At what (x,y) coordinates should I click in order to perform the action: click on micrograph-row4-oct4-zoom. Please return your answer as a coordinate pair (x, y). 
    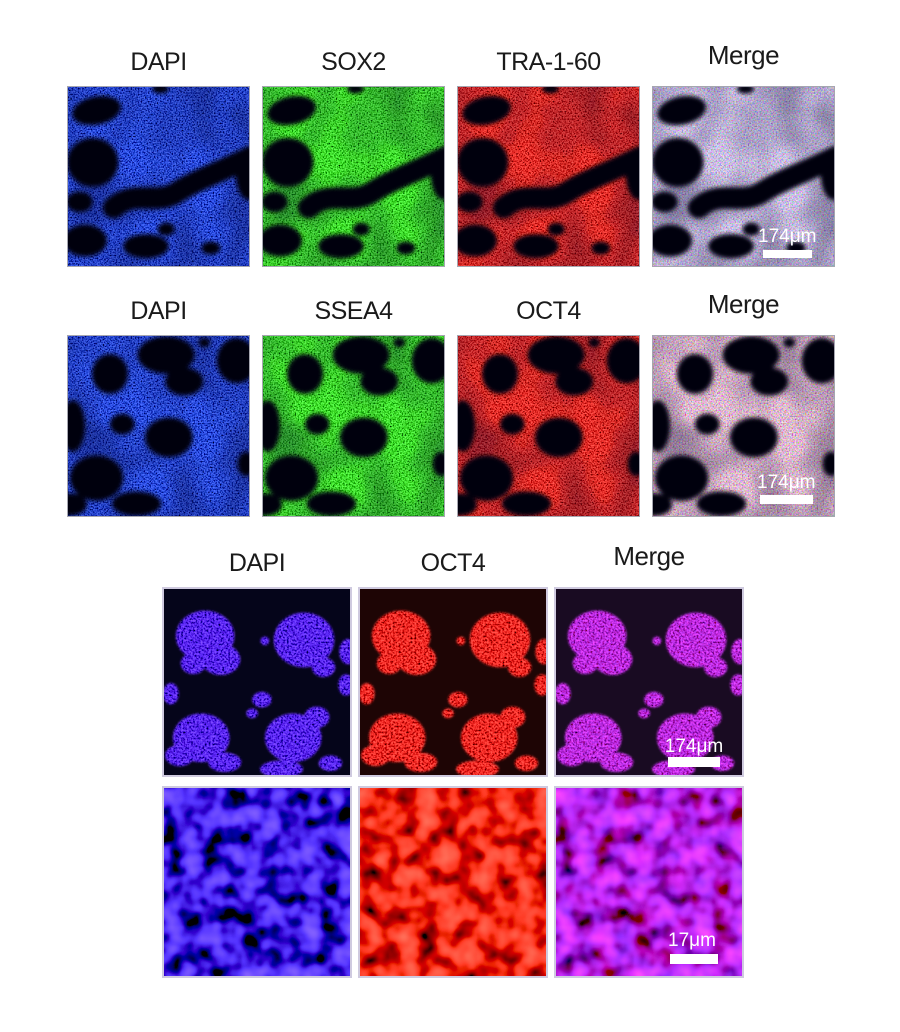
    Looking at the image, I should click on (453, 882).